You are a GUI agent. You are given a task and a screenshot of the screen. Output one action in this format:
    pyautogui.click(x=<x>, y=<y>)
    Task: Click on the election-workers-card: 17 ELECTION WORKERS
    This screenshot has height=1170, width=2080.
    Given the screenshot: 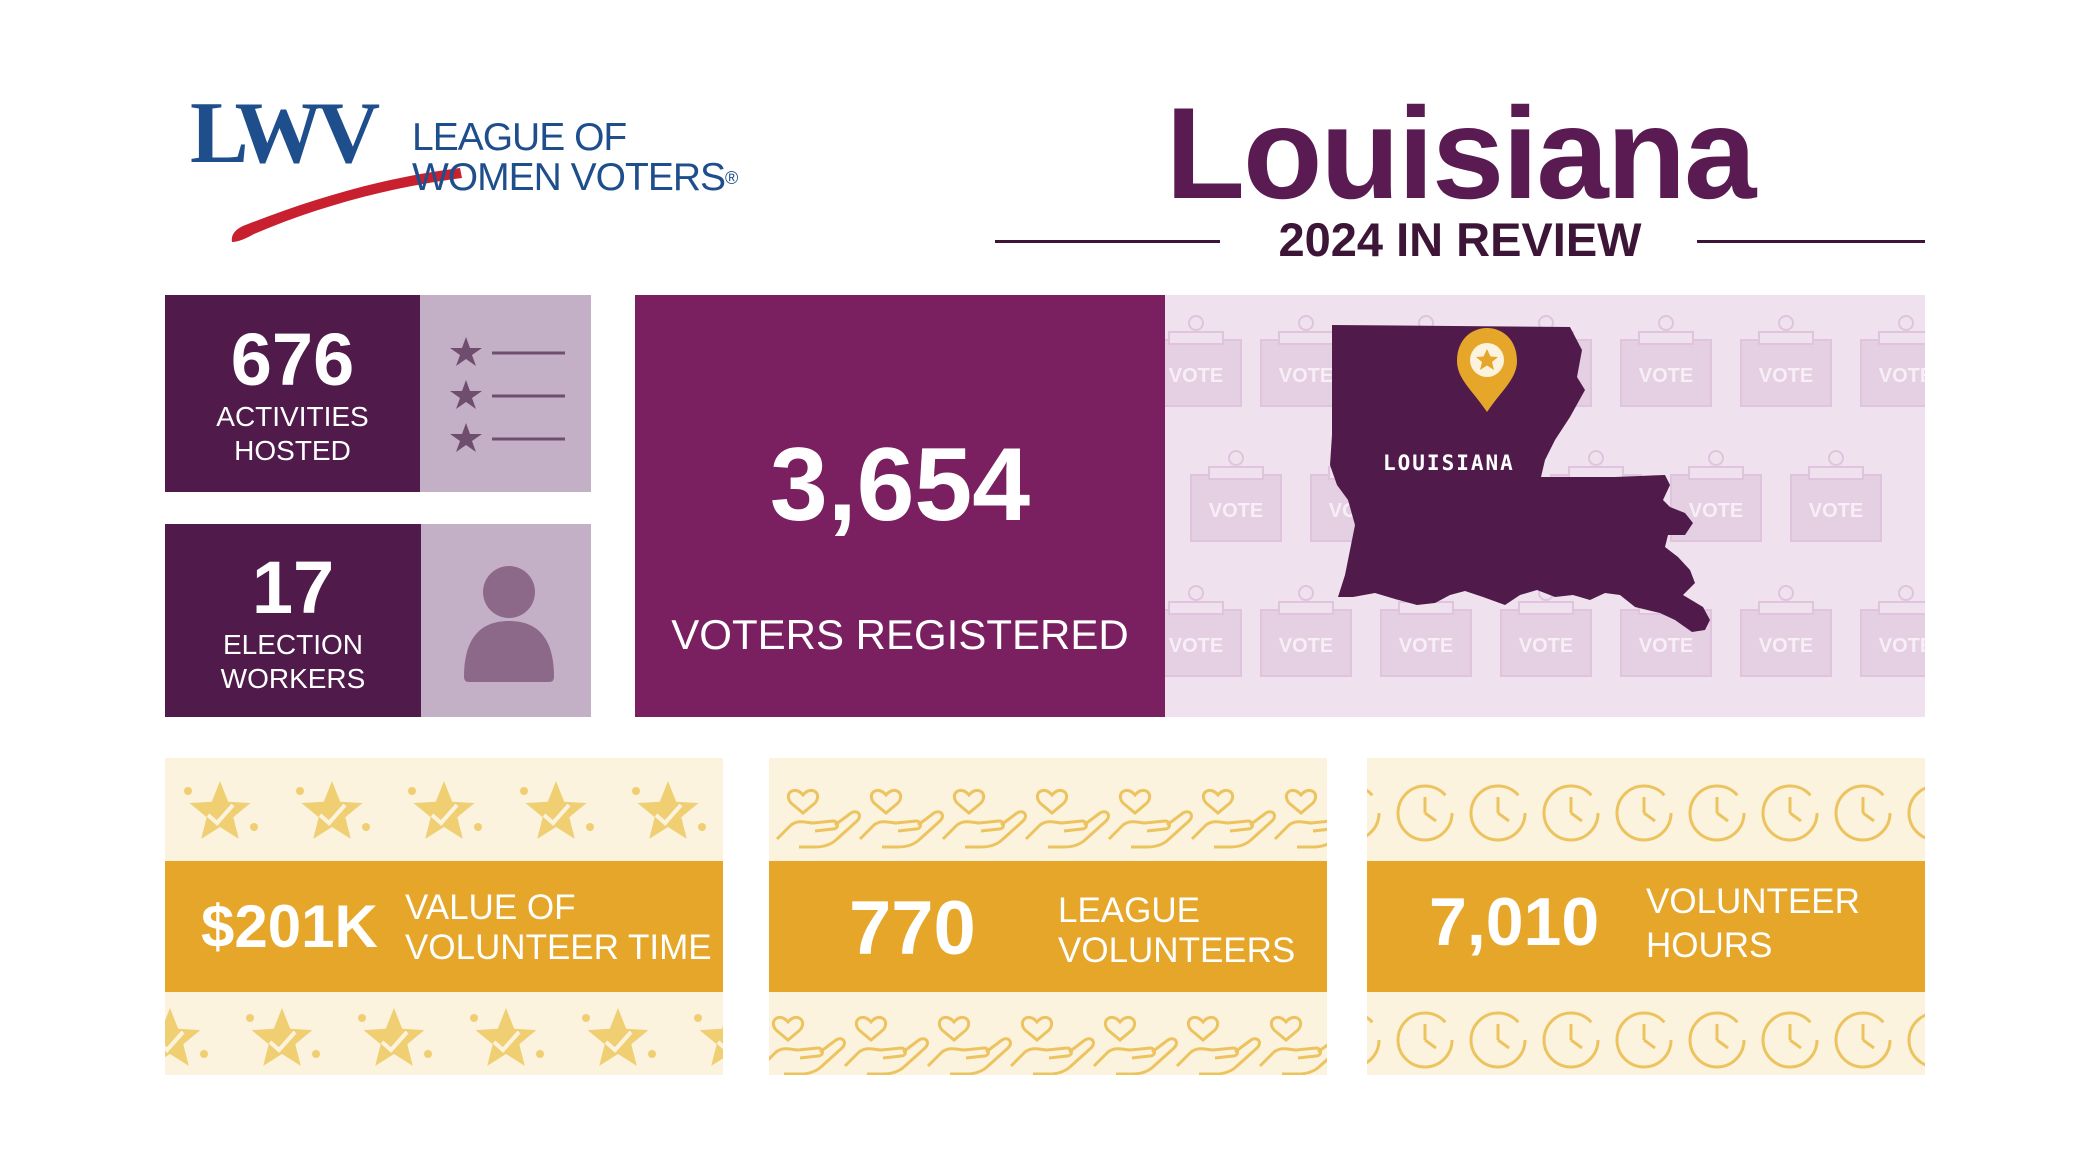 What is the action you would take?
    pyautogui.click(x=293, y=620)
    